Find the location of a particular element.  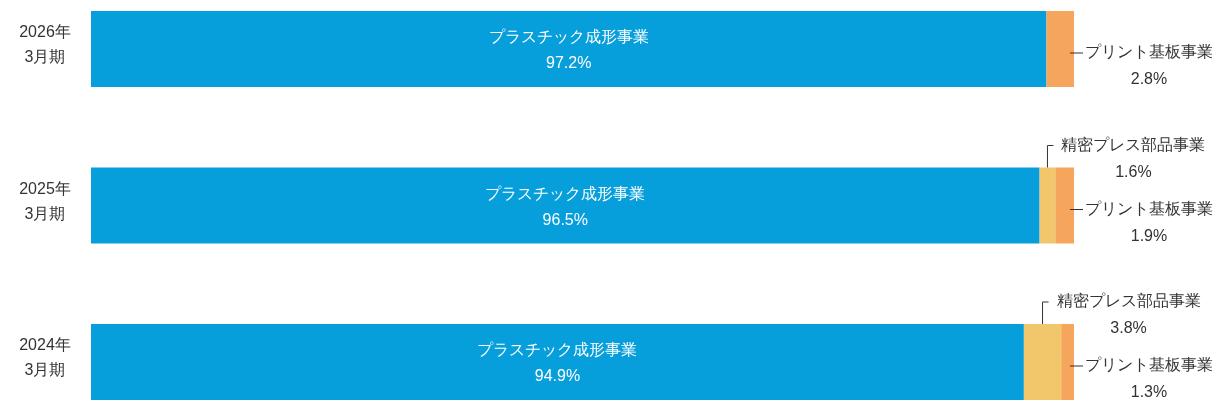

value-label: 1.3% is located at coordinates (1149, 392).